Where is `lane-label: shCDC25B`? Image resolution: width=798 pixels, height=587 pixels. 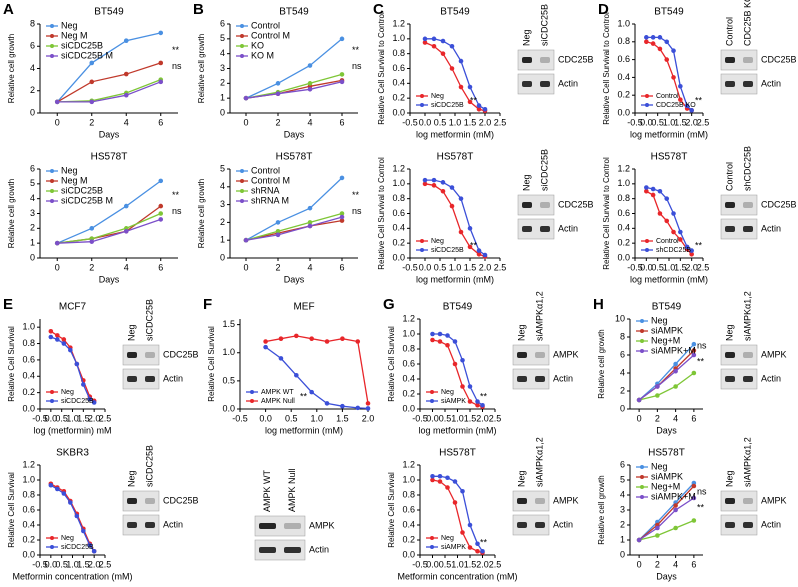
lane-label: shCDC25B is located at coordinates (747, 168).